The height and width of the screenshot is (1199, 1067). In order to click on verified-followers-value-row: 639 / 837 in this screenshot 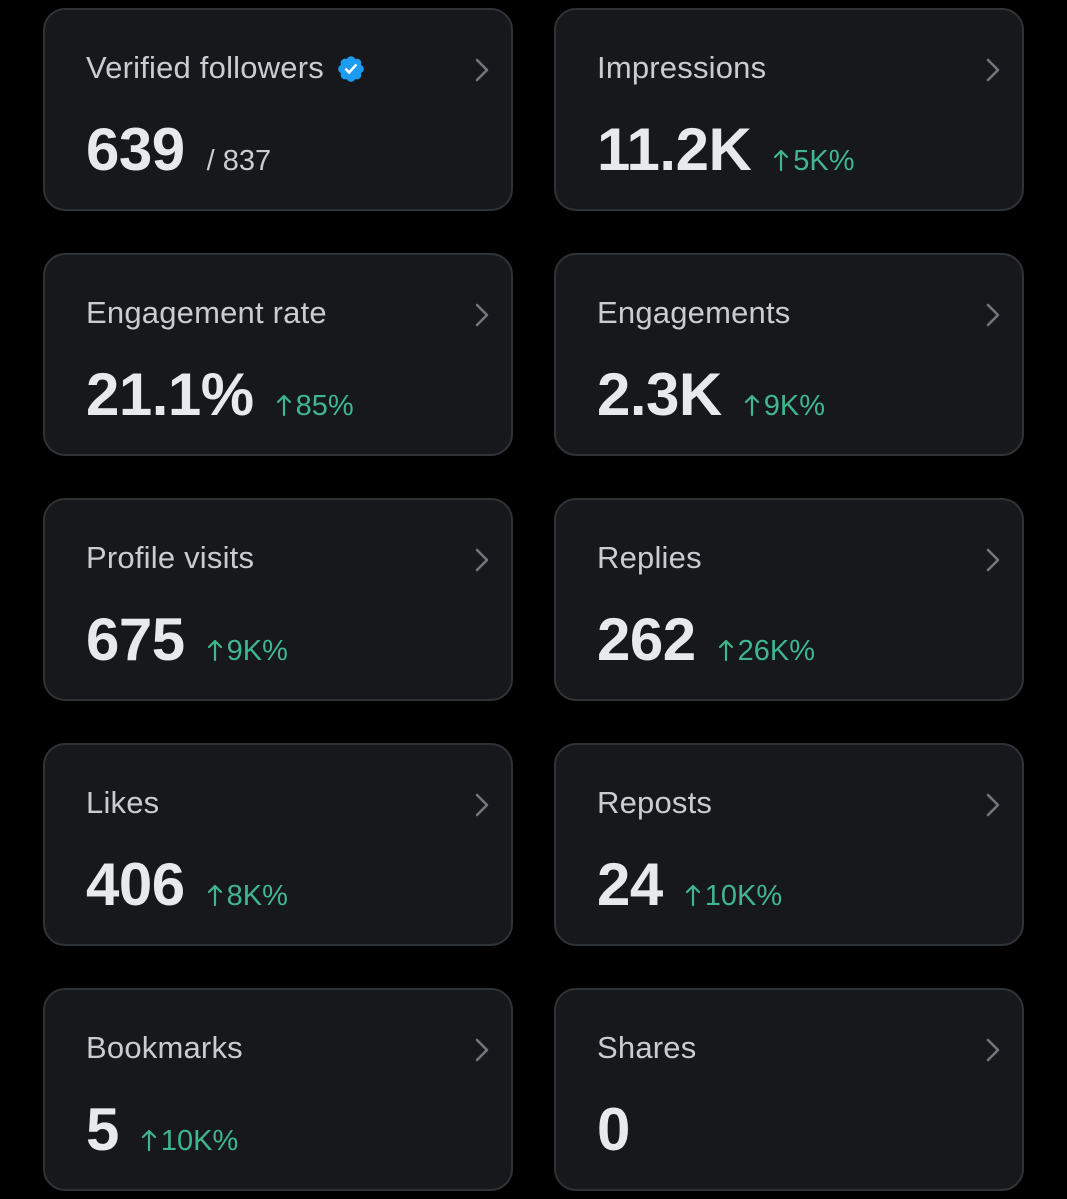, I will do `click(178, 150)`.